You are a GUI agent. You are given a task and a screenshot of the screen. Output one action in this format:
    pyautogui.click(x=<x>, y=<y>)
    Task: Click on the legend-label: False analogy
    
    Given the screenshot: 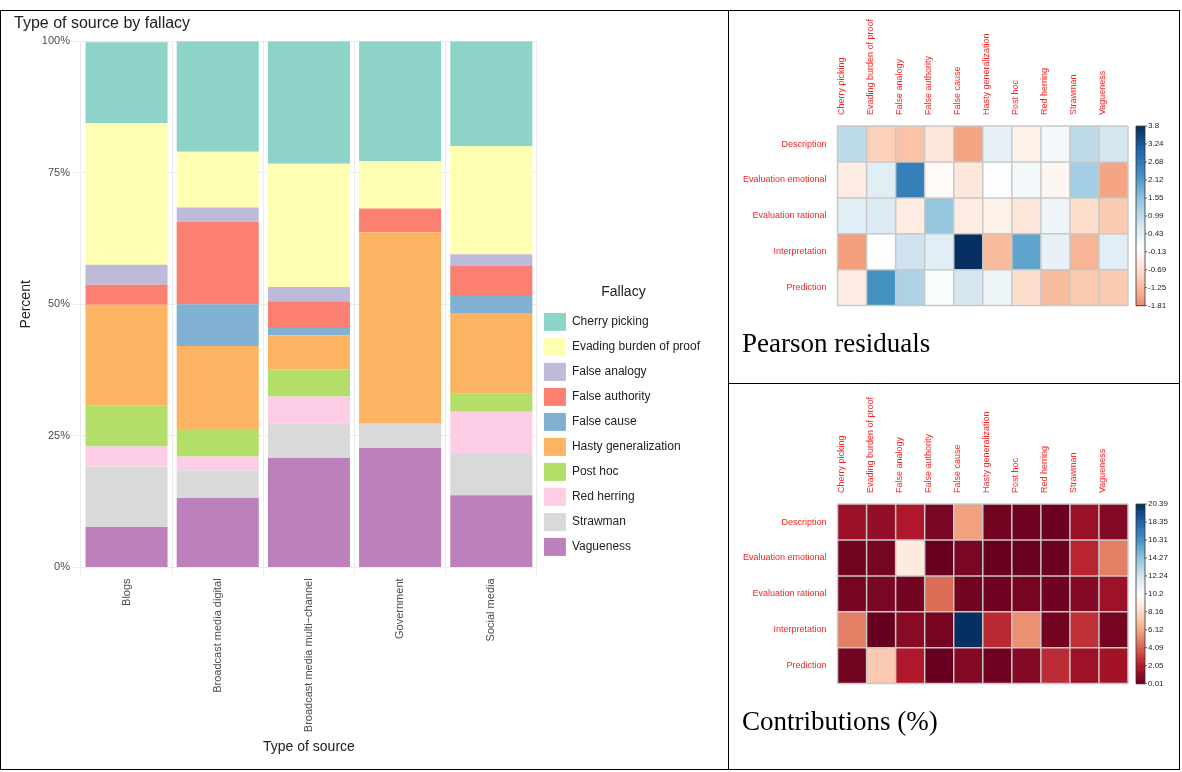 What is the action you would take?
    pyautogui.click(x=609, y=371)
    